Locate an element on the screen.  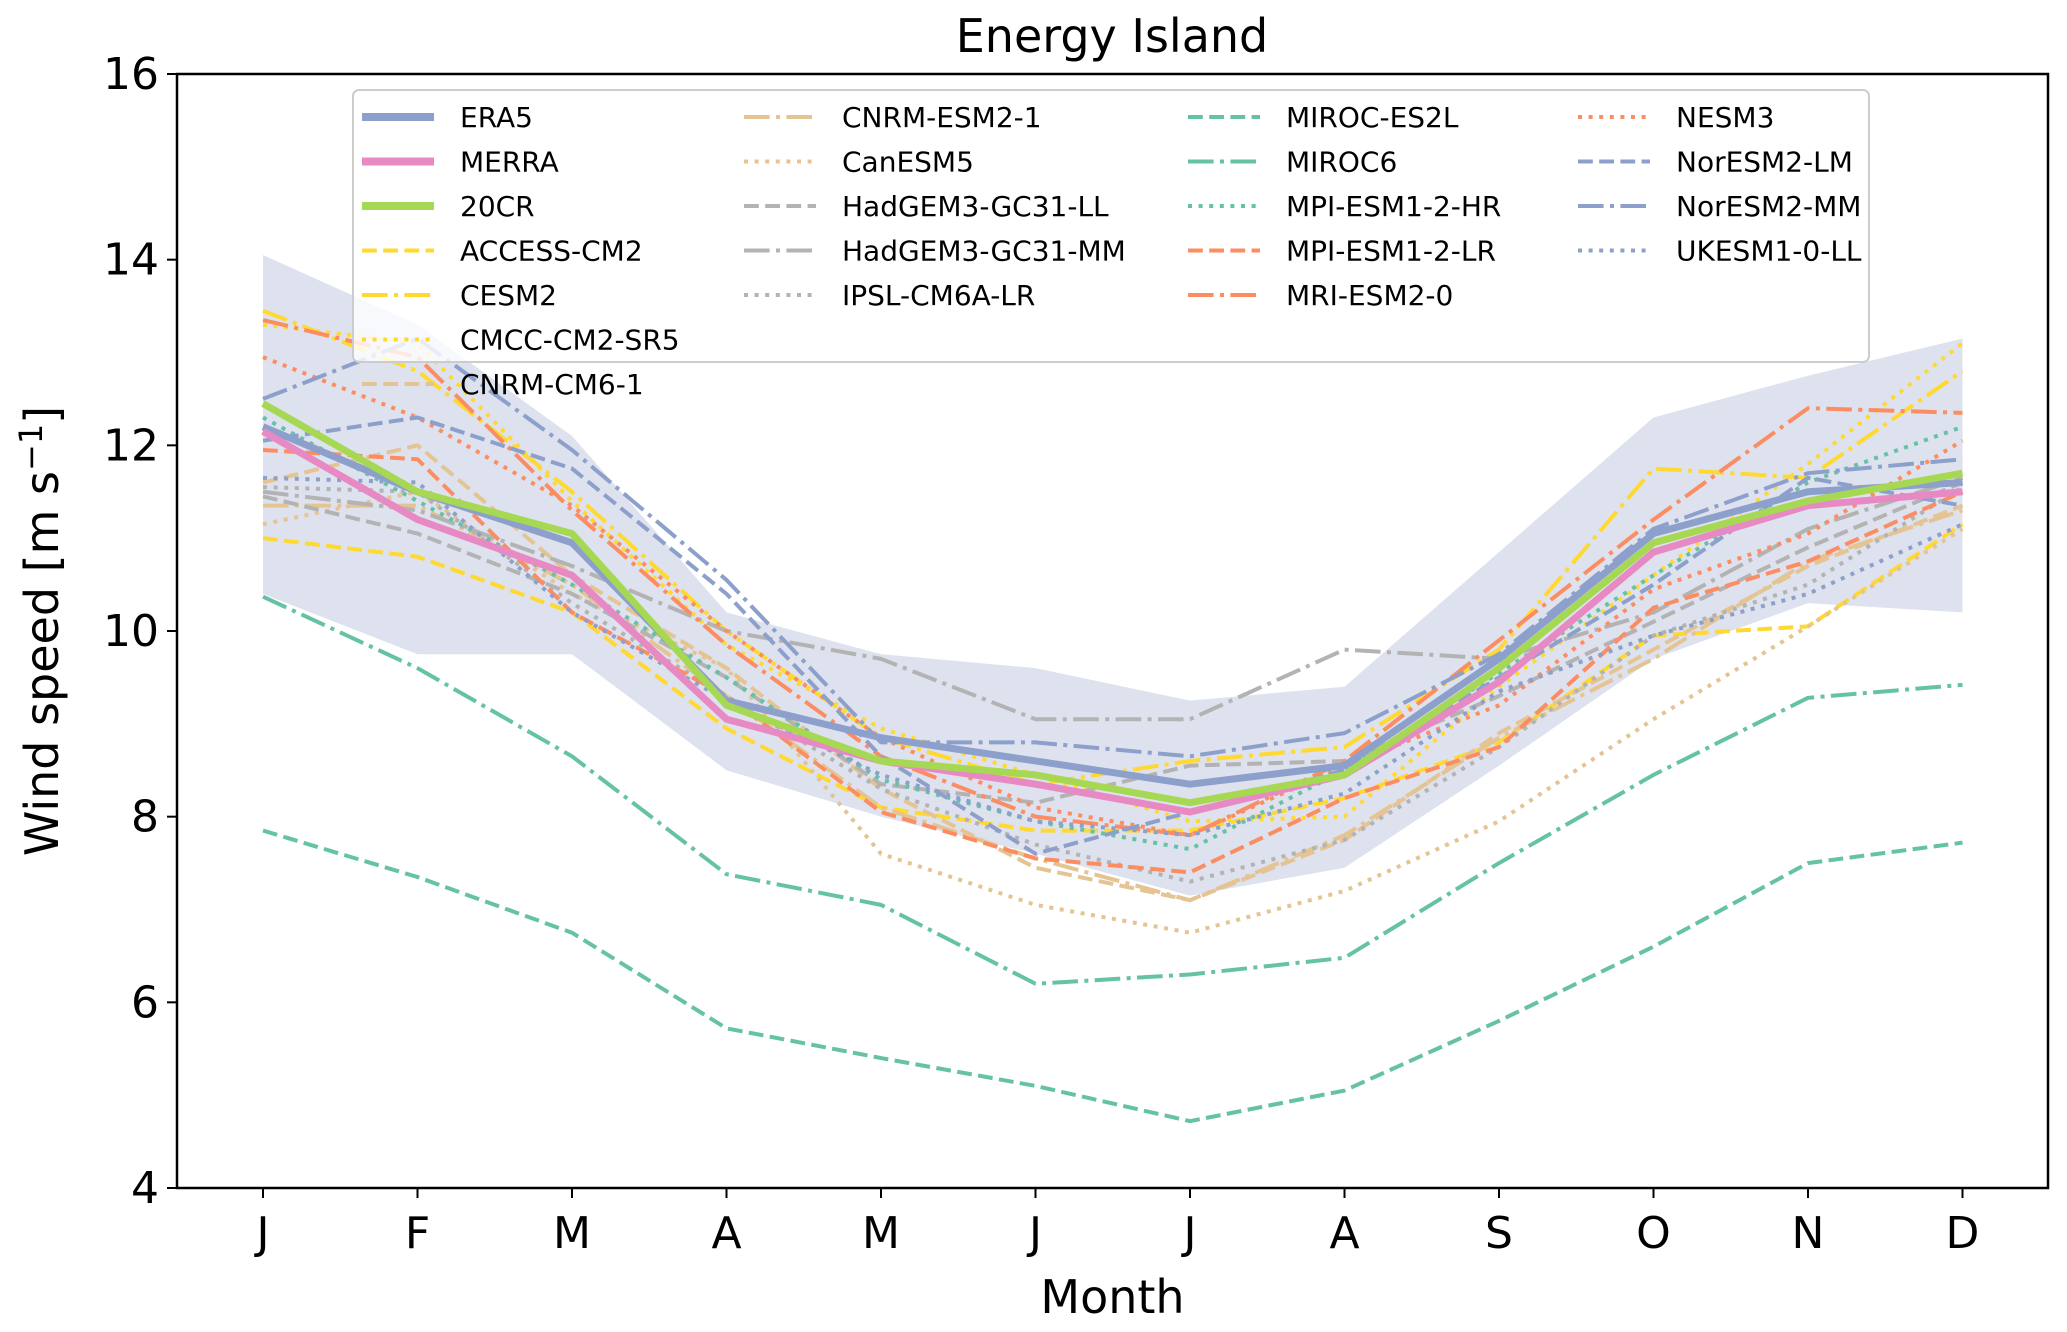
legend-label: MIROC-ES2L is located at coordinates (1372, 117).